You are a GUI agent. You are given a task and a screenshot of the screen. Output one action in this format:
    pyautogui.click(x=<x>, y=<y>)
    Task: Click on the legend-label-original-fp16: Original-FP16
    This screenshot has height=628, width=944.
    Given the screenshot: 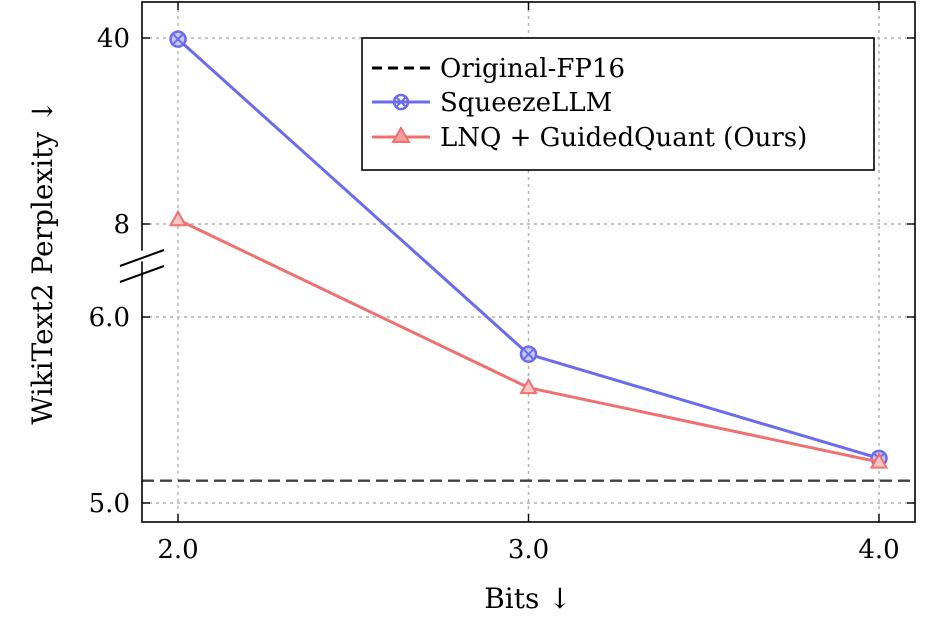 What is the action you would take?
    pyautogui.click(x=532, y=69)
    